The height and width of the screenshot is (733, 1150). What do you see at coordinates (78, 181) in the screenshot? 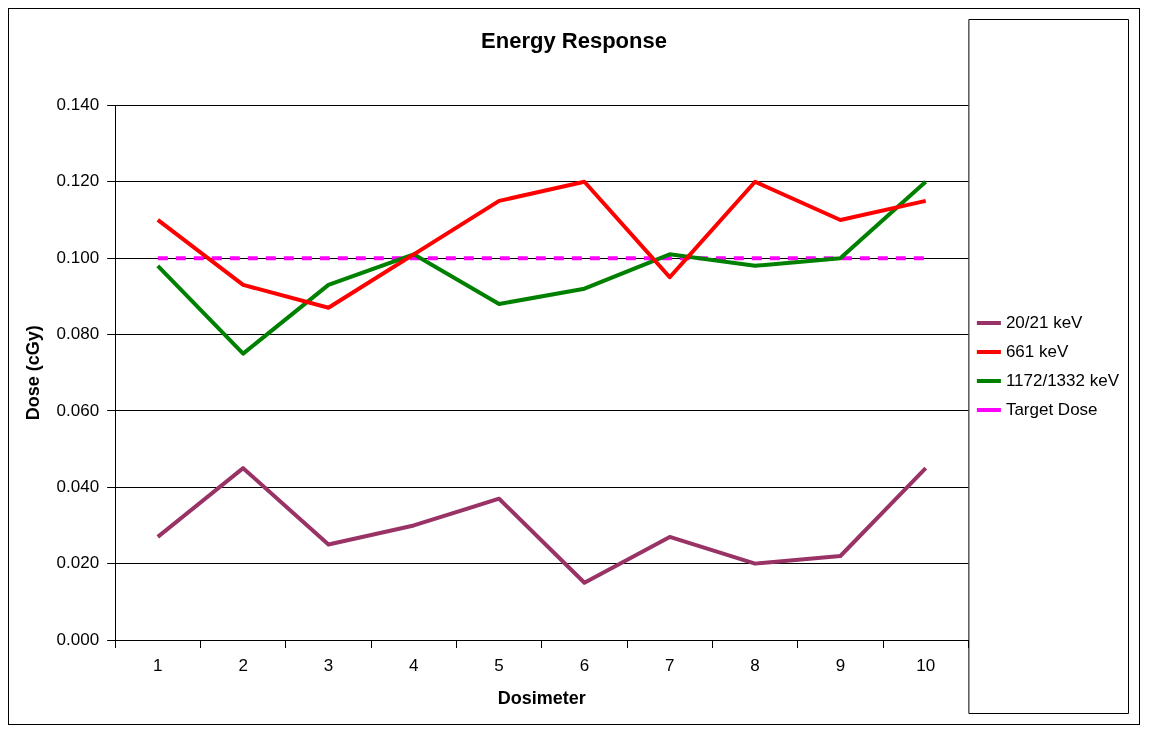
I see `y-tick-label: 0.120` at bounding box center [78, 181].